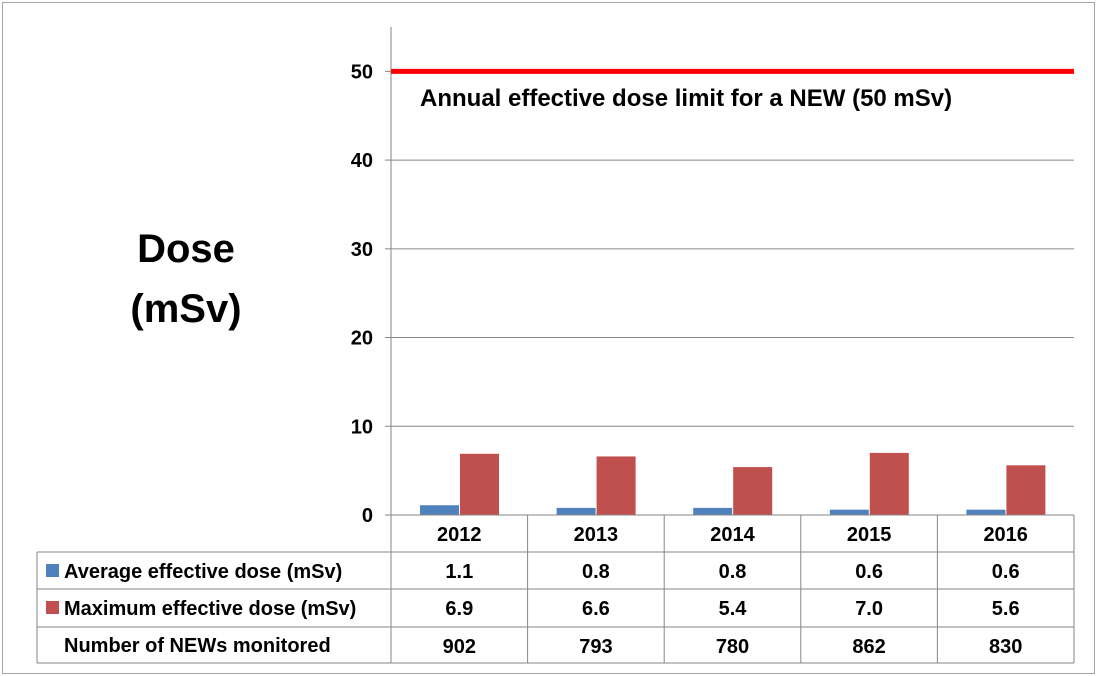 The width and height of the screenshot is (1097, 676). Describe the element at coordinates (869, 609) in the screenshot. I see `table-cell-value: 7.0` at that location.